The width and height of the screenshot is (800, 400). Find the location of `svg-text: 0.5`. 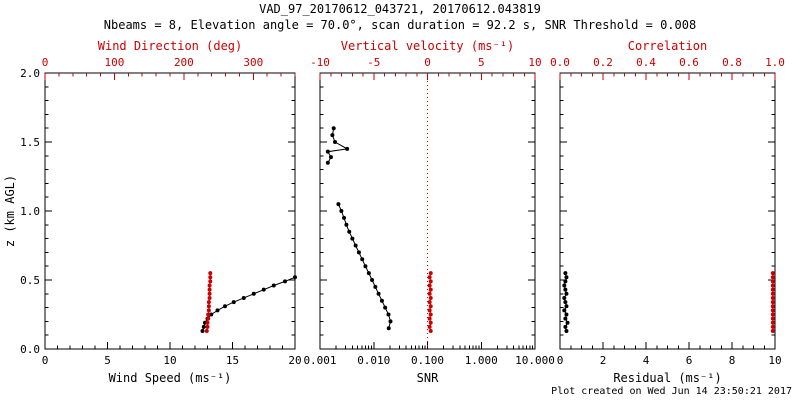

svg-text: 0.5 is located at coordinates (30, 280).